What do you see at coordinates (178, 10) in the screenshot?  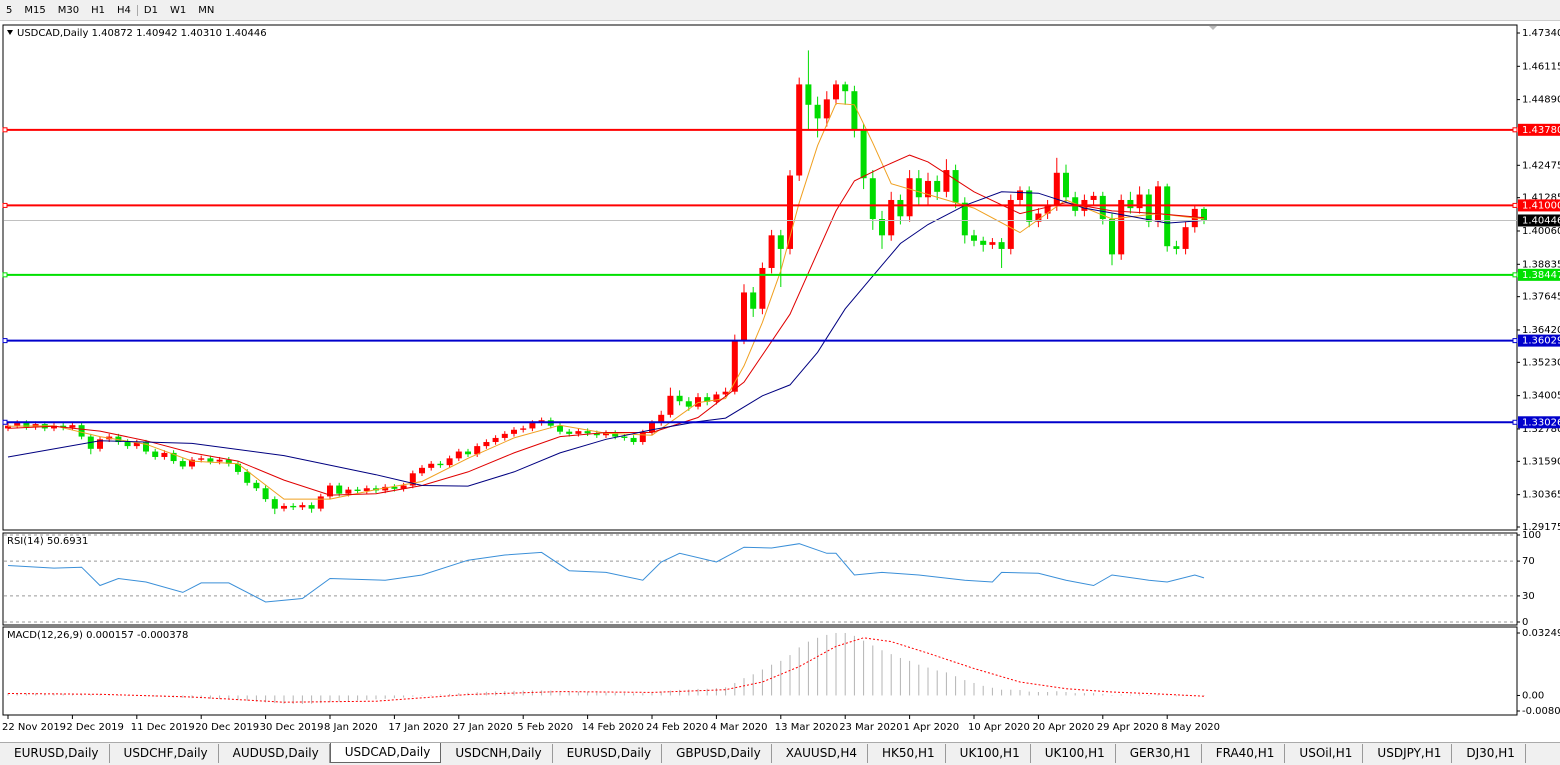 I see `timeframe-button: W1` at bounding box center [178, 10].